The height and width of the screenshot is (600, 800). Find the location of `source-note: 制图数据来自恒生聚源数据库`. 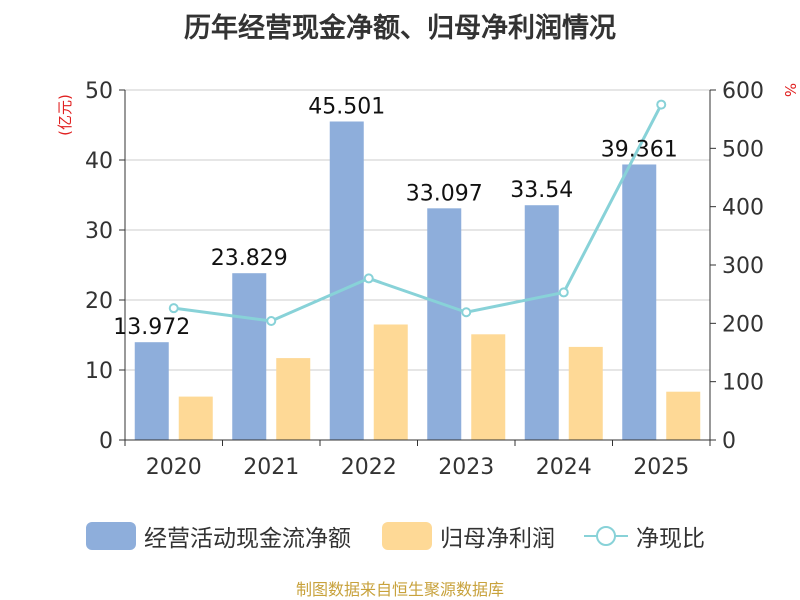

source-note: 制图数据来自恒生聚源数据库 is located at coordinates (399, 589).